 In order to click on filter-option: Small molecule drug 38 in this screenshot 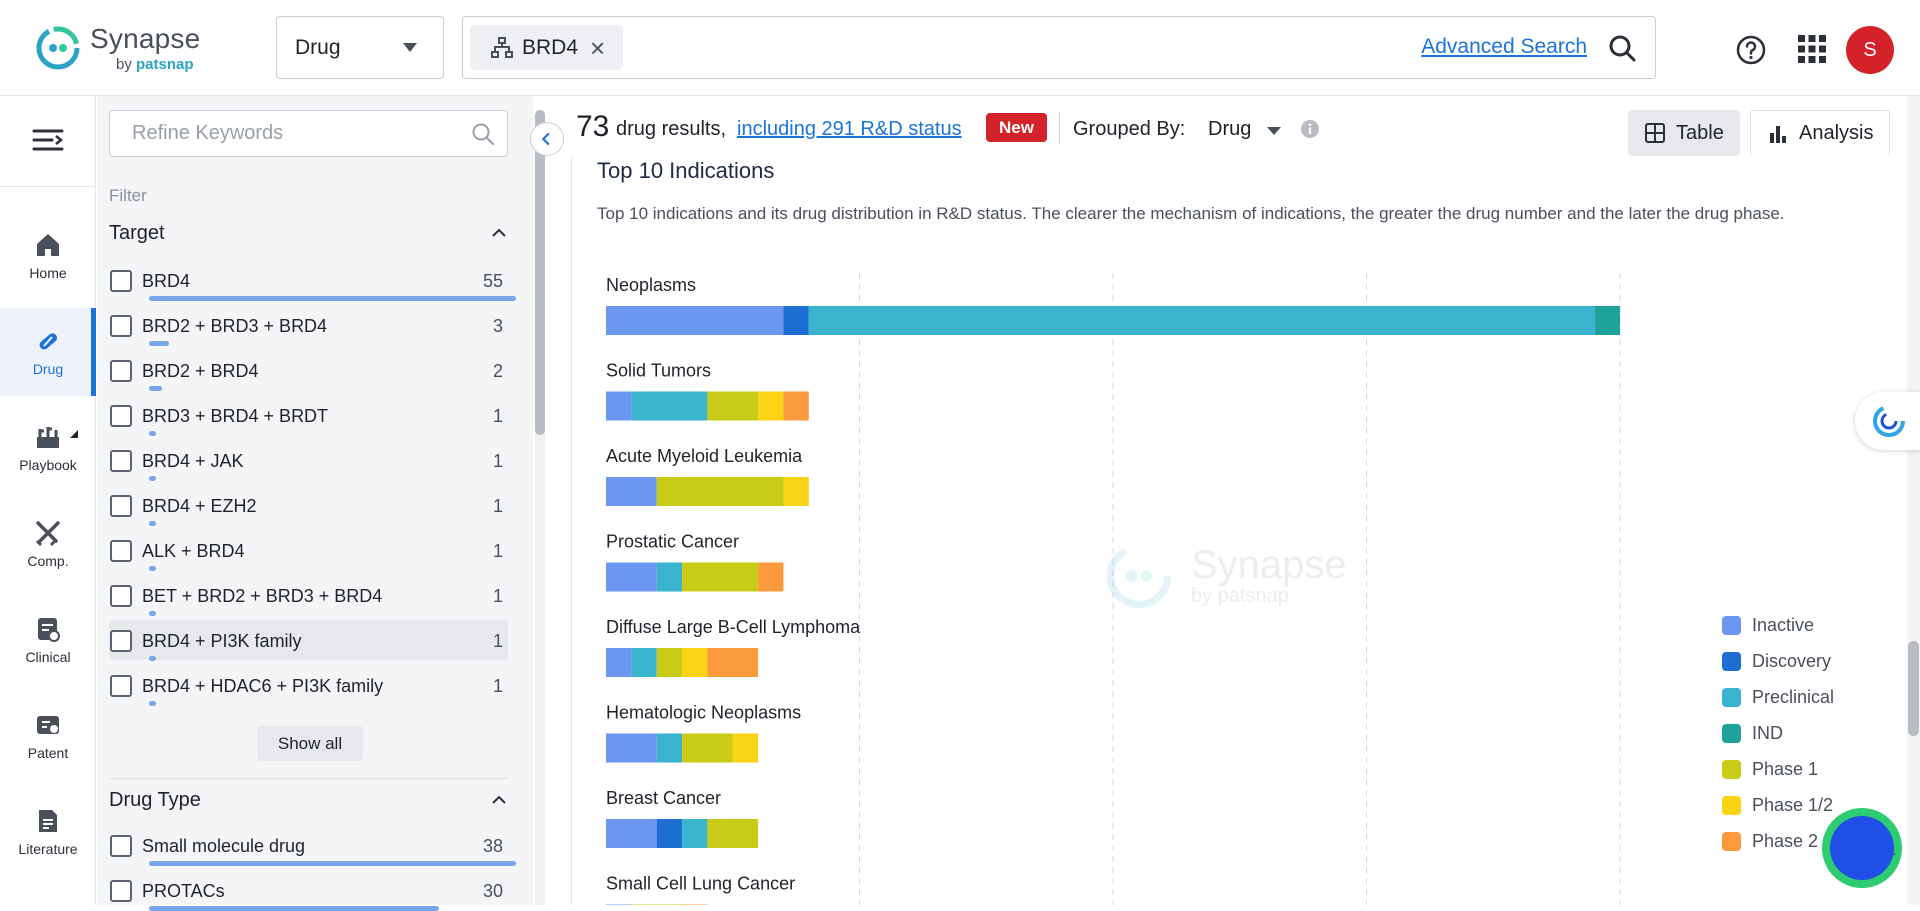, I will do `click(312, 845)`.